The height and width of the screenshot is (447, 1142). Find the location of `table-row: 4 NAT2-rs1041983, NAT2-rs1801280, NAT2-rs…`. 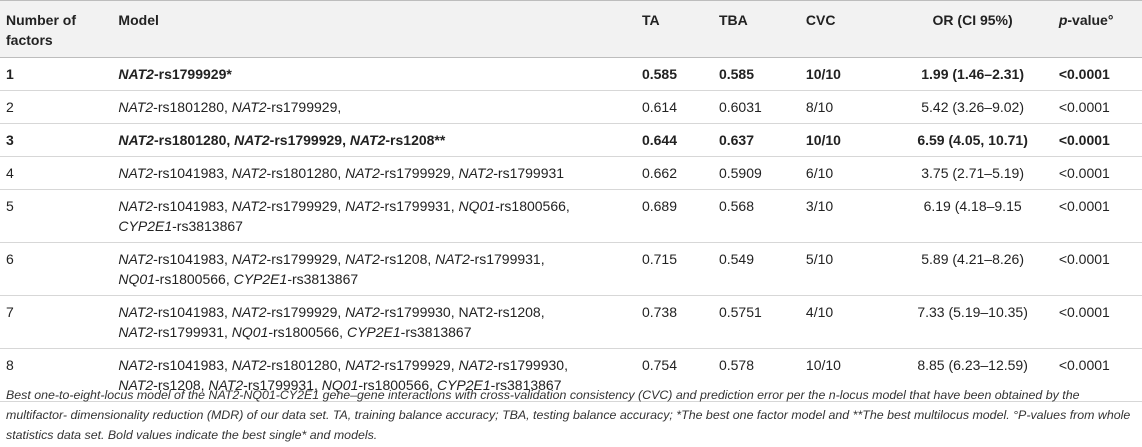

table-row: 4 NAT2-rs1041983, NAT2-rs1801280, NAT2-rs… is located at coordinates (571, 173).